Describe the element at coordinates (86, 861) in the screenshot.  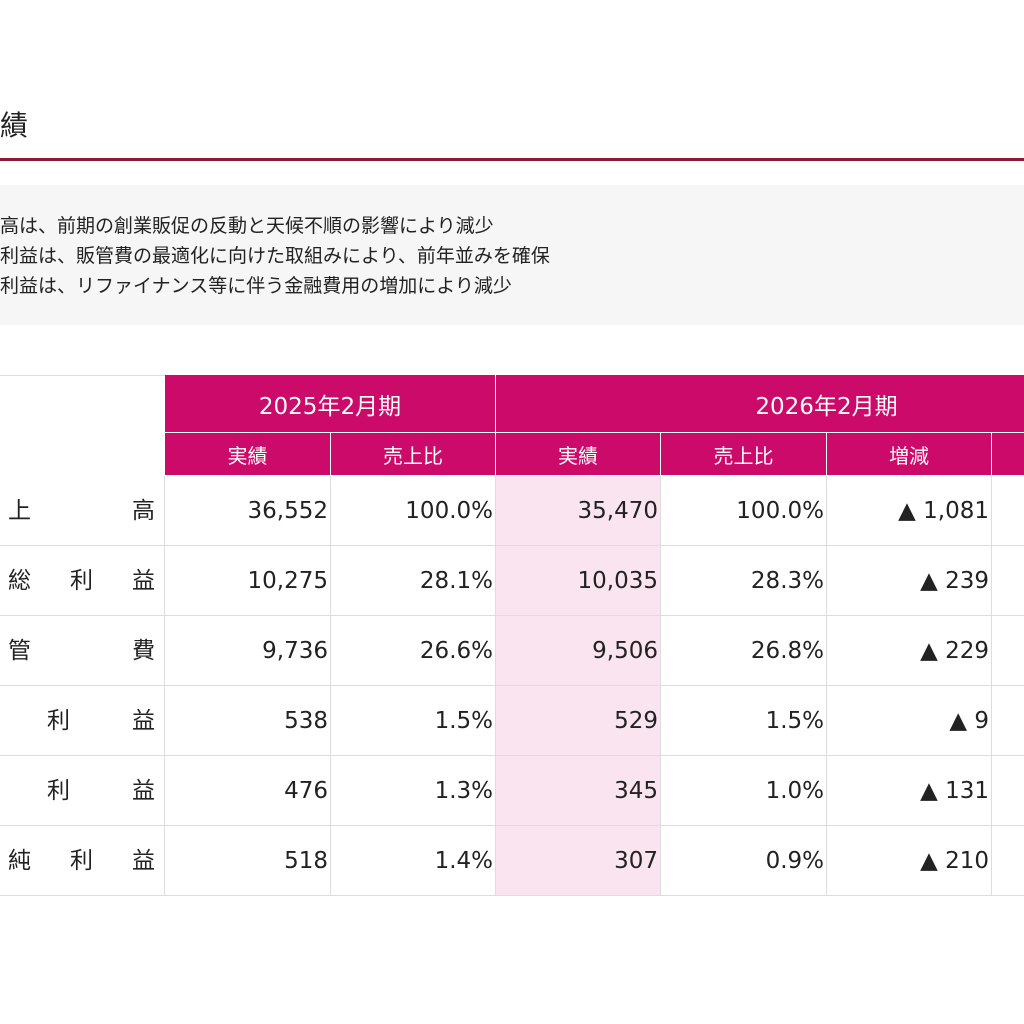
I see `row-label: 純利益` at that location.